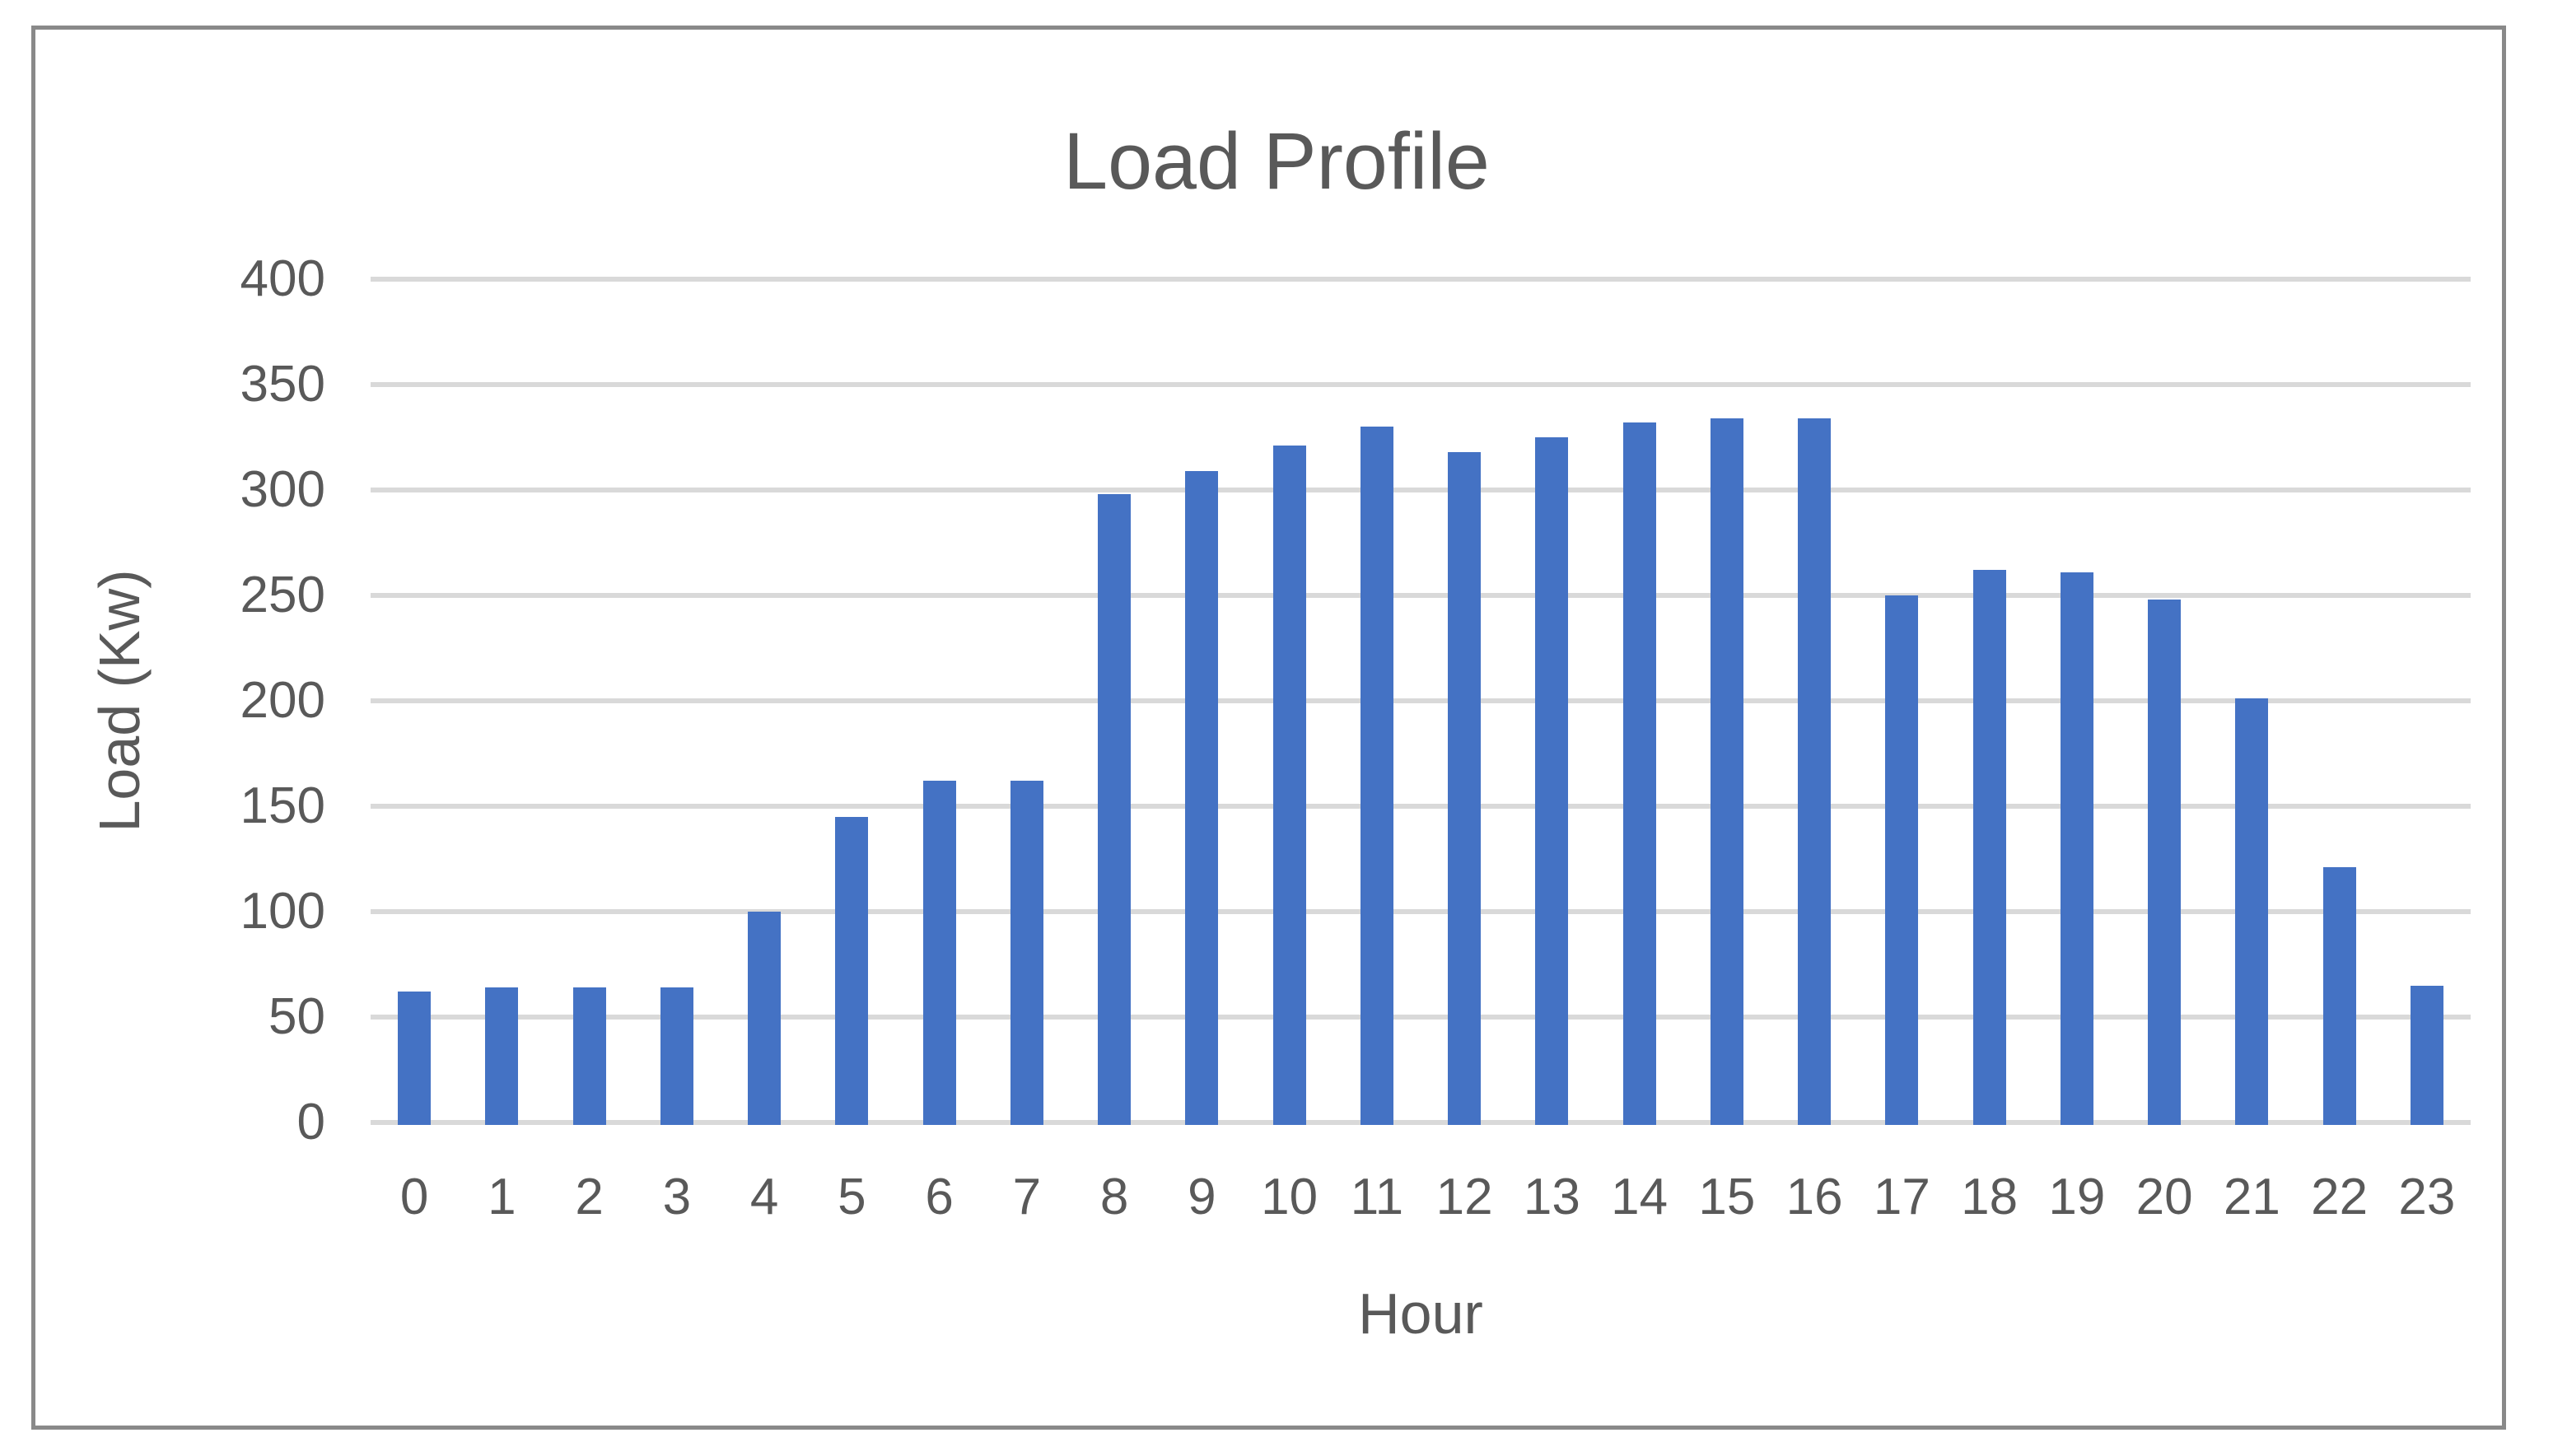  What do you see at coordinates (2077, 1197) in the screenshot?
I see `x-tick-label: 19` at bounding box center [2077, 1197].